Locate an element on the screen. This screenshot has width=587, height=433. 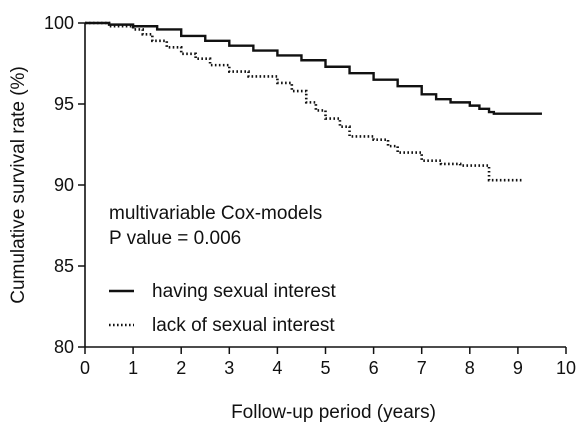
x-tick-label: 1 is located at coordinates (133, 368).